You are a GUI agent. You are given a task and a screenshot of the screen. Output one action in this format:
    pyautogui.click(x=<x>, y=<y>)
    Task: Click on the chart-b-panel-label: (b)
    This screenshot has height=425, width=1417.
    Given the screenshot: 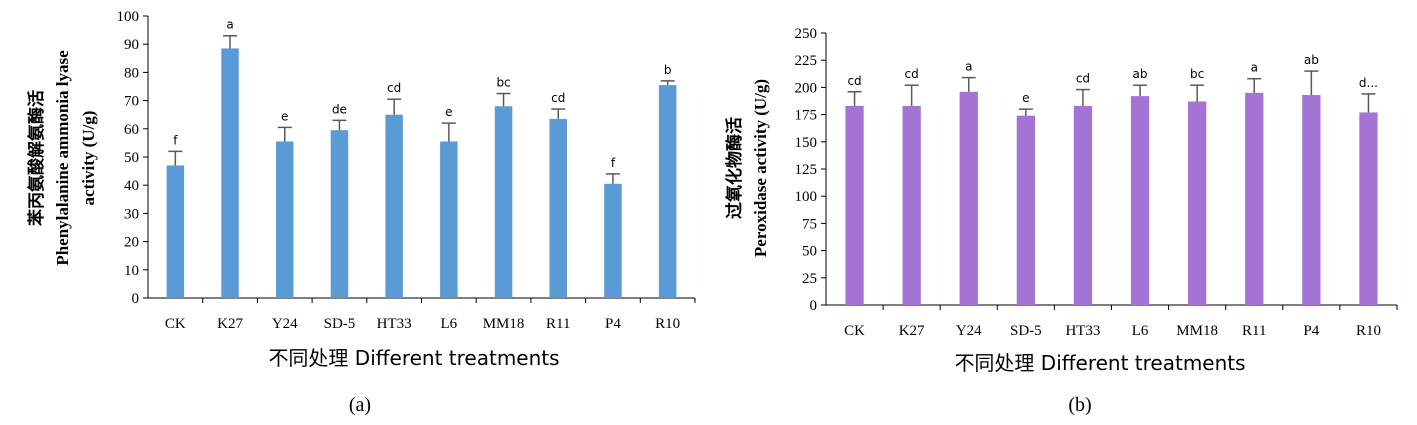 What is the action you would take?
    pyautogui.click(x=1079, y=405)
    